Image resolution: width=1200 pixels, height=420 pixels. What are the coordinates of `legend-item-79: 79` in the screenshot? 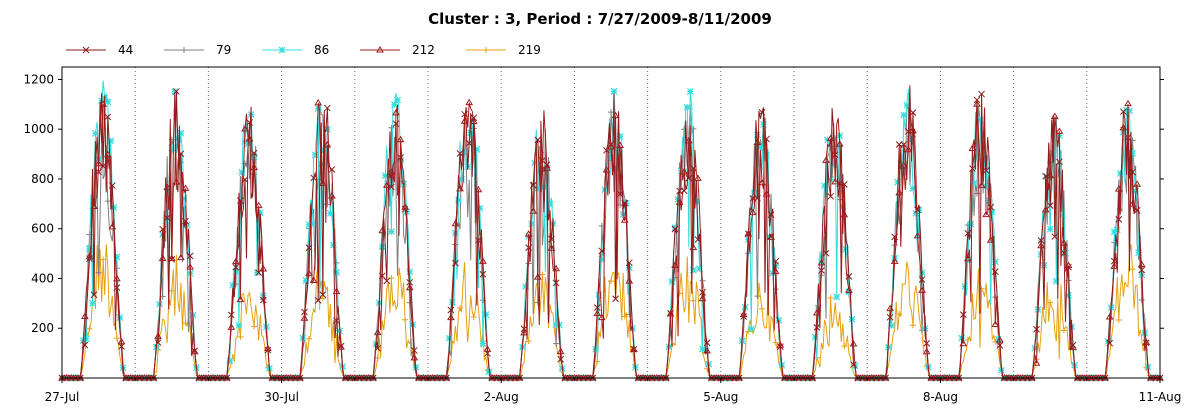 It's located at (197, 50).